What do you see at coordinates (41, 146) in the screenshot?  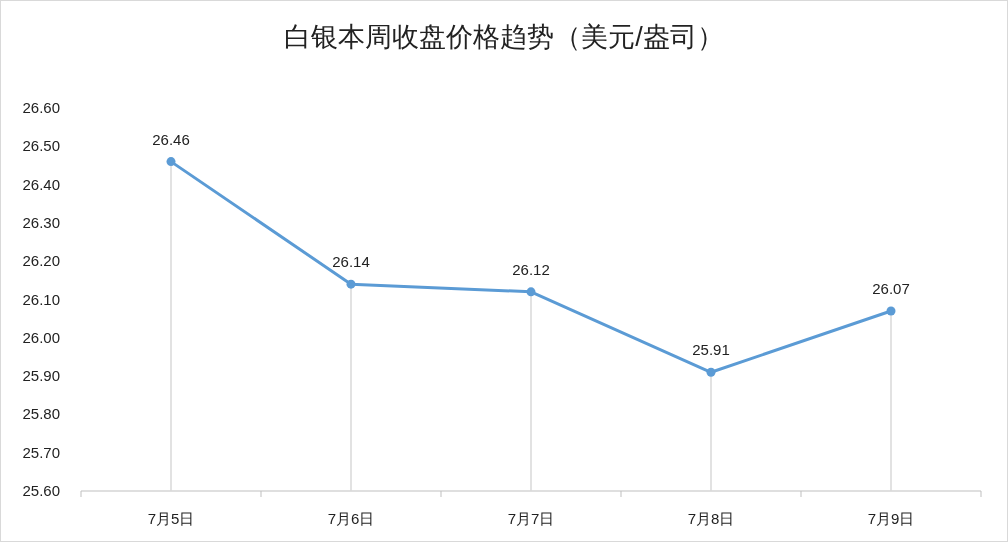 I see `y-tick-label: 26.50` at bounding box center [41, 146].